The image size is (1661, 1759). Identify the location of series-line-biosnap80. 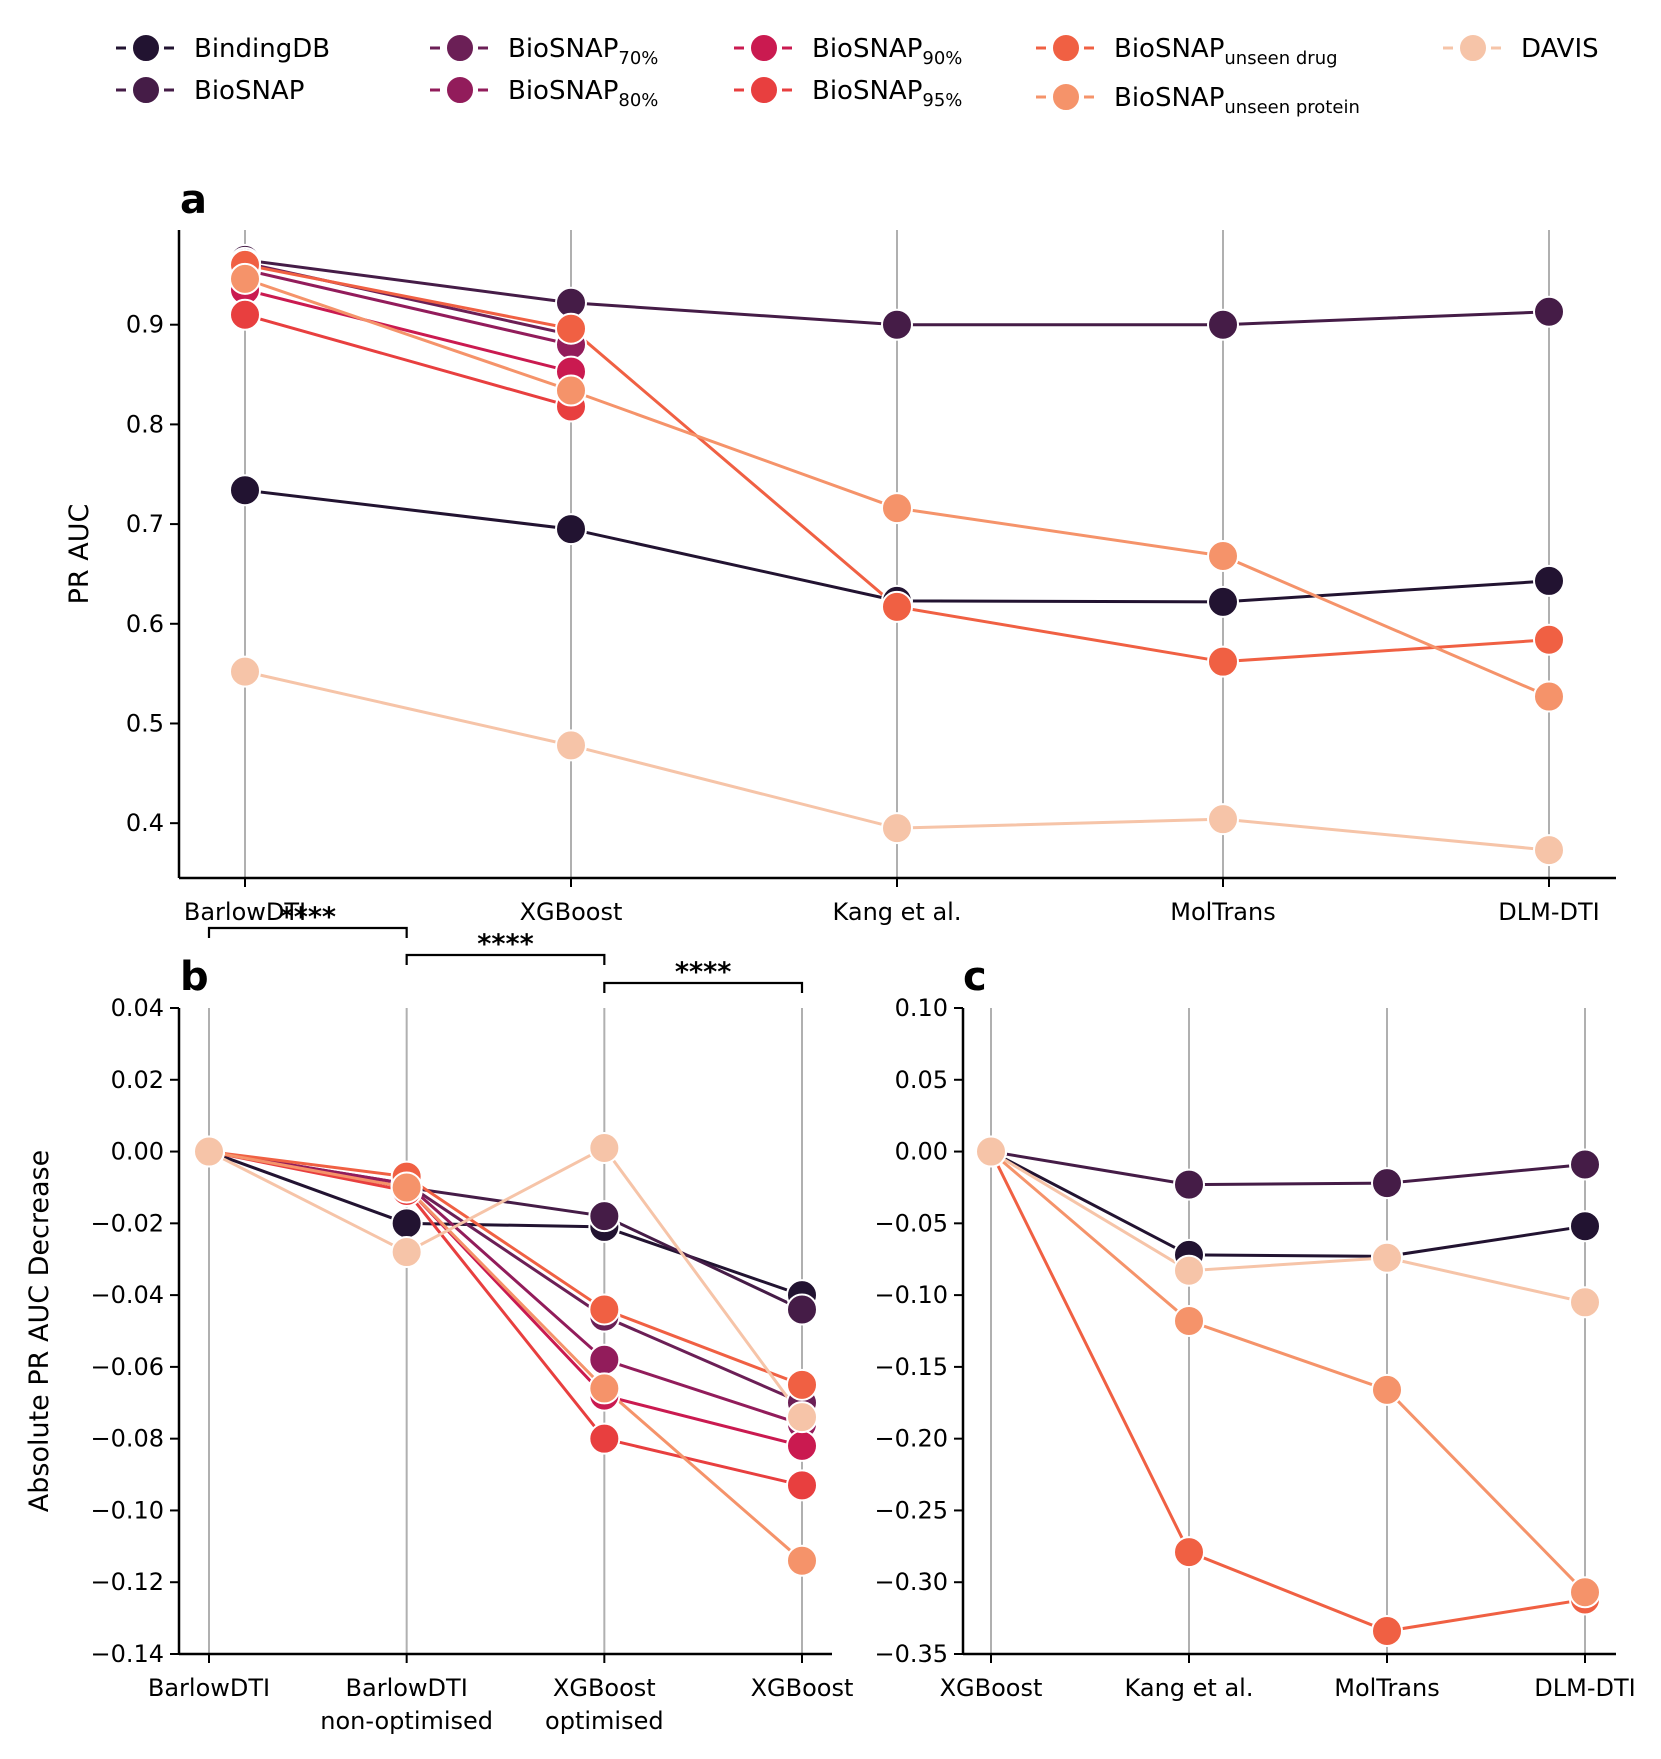
(408, 307).